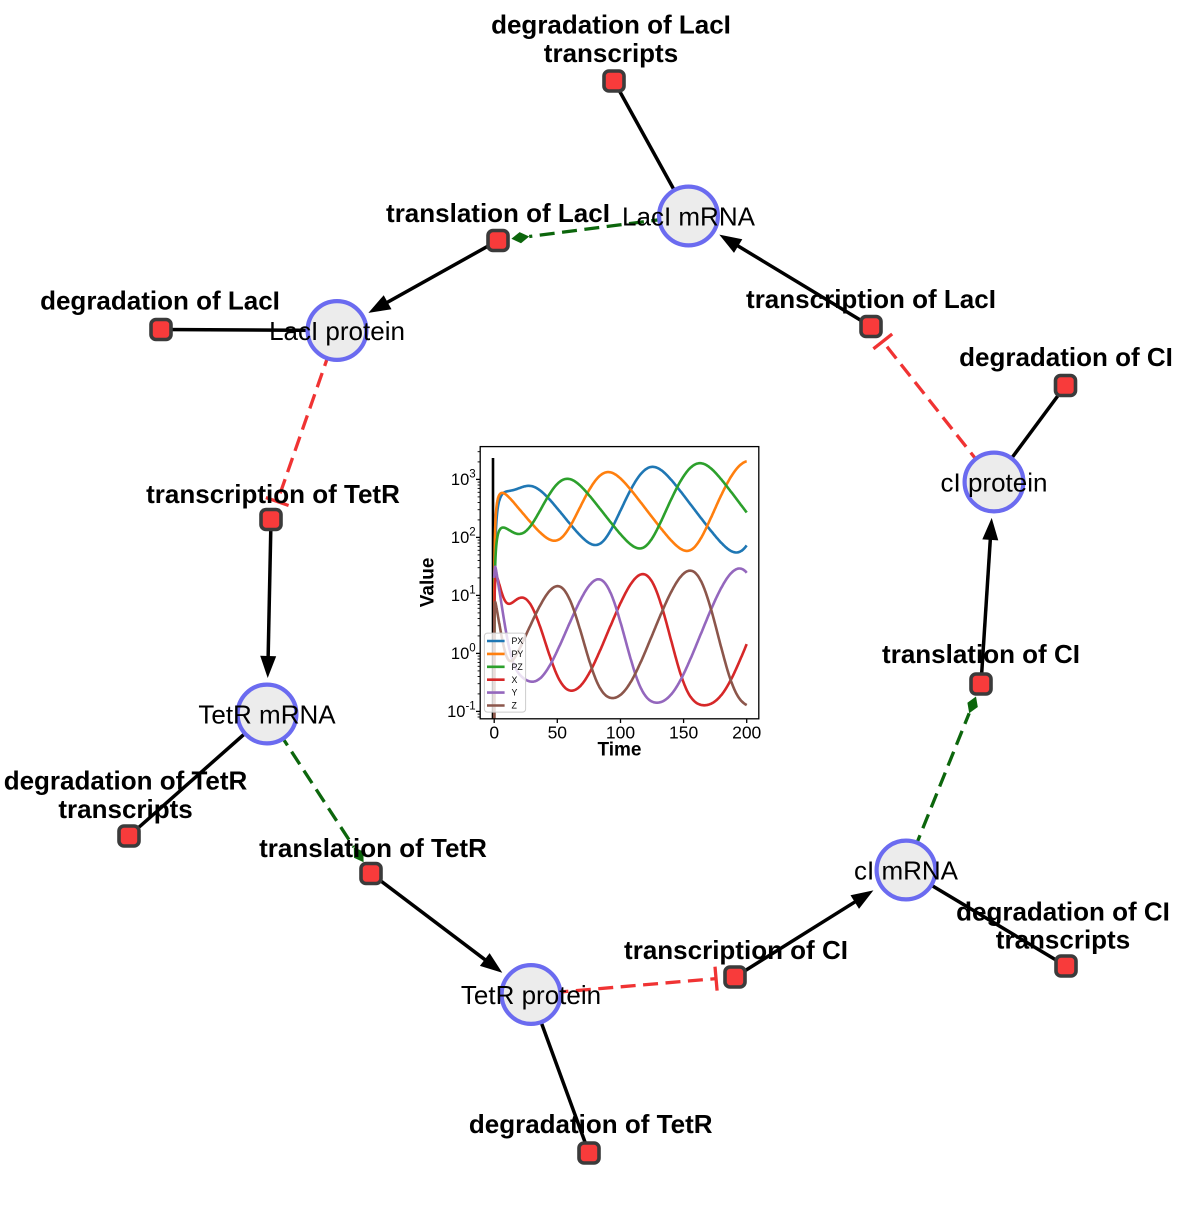  What do you see at coordinates (619, 750) in the screenshot?
I see `svg-text: Time` at bounding box center [619, 750].